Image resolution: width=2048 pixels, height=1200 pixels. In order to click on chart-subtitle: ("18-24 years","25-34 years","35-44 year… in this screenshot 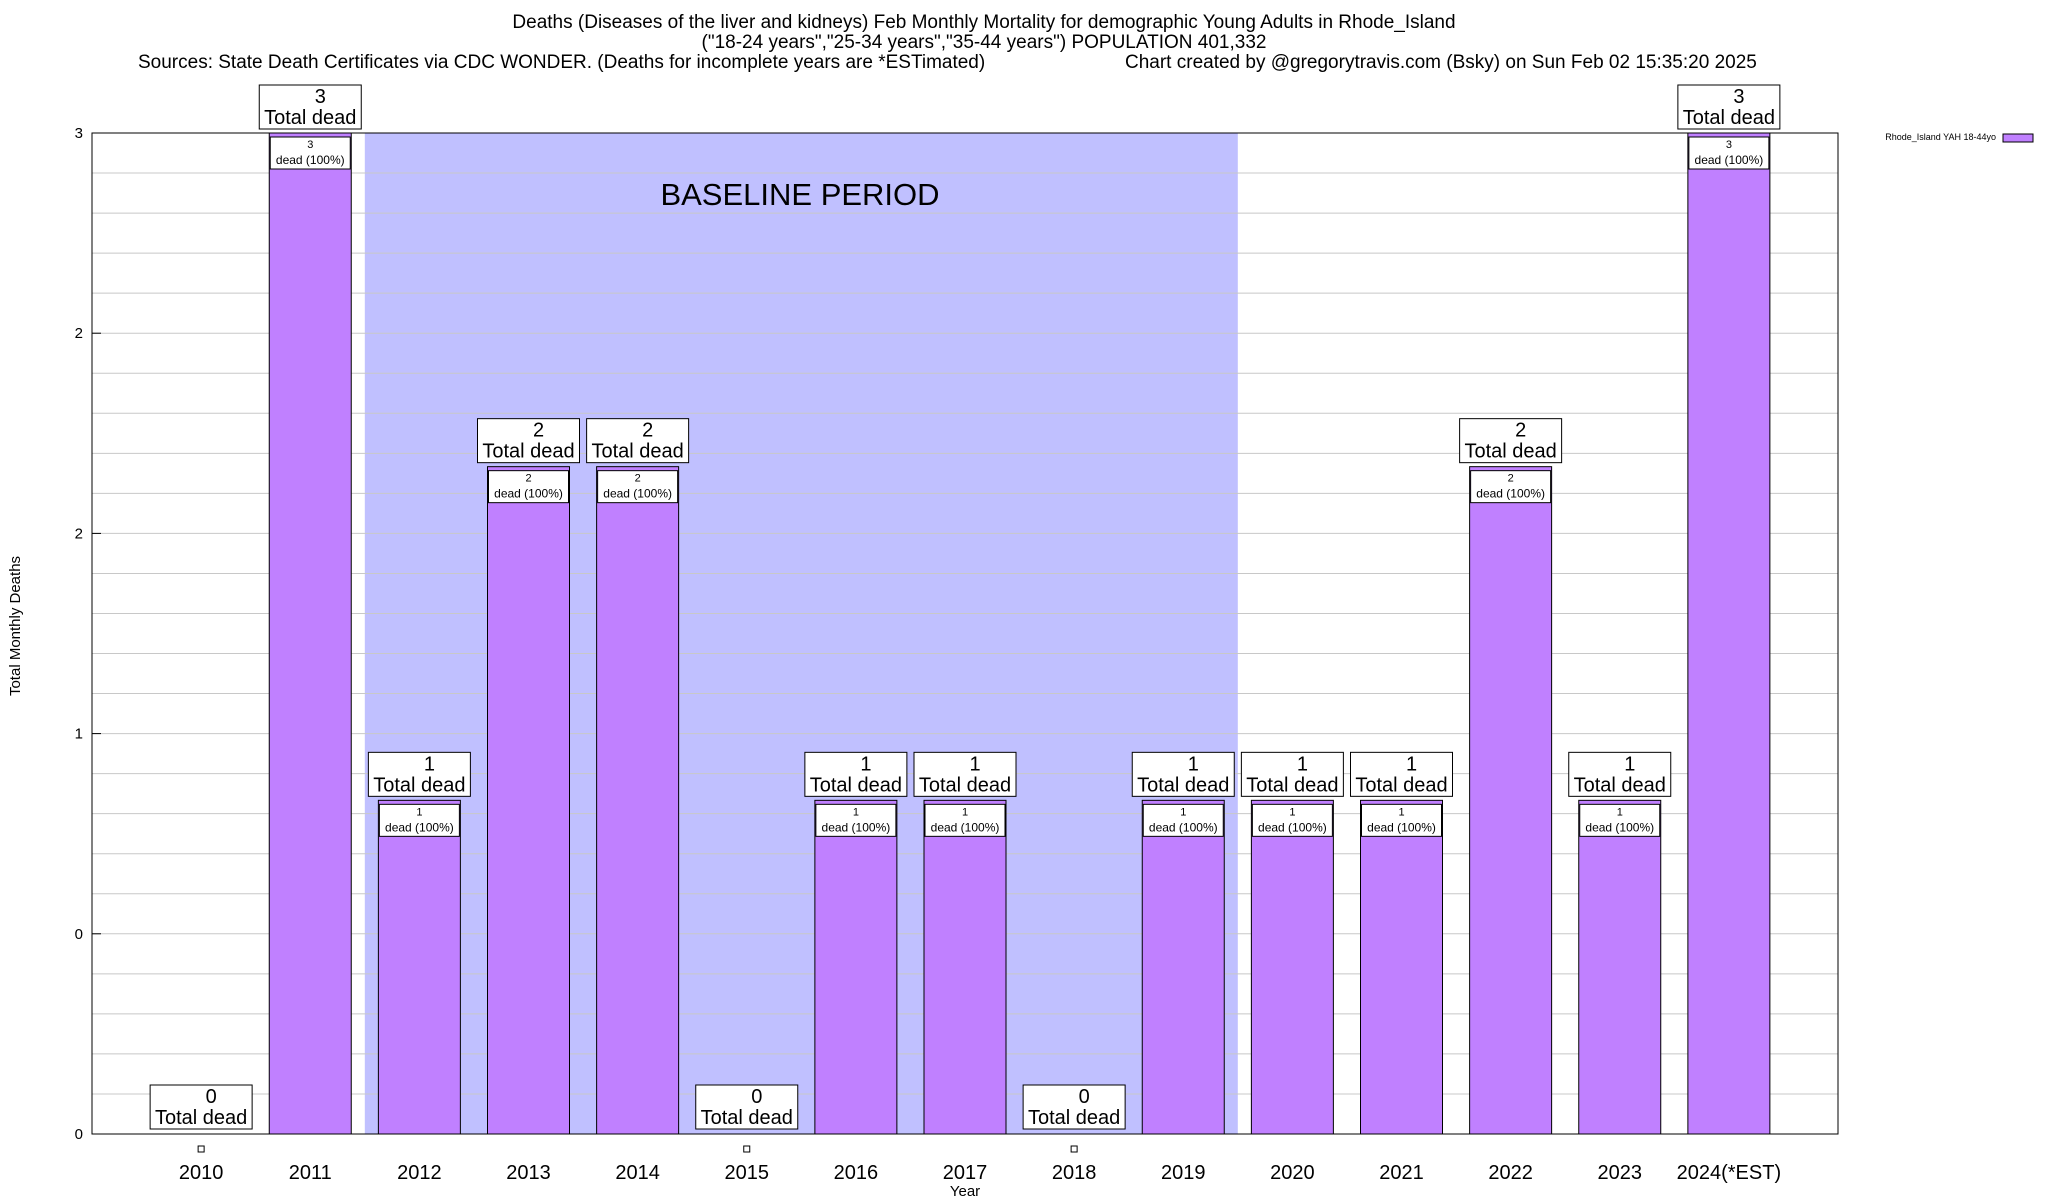, I will do `click(984, 42)`.